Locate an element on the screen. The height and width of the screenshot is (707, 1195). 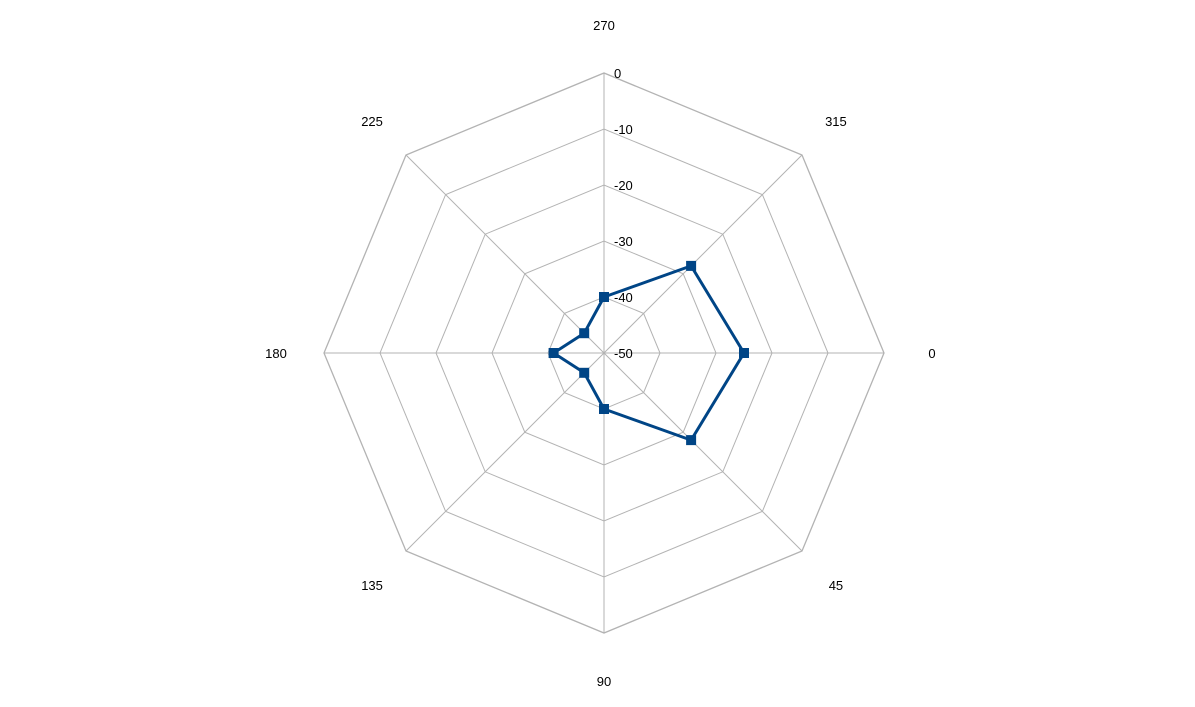
radial-tick-label: -20 is located at coordinates (623, 185).